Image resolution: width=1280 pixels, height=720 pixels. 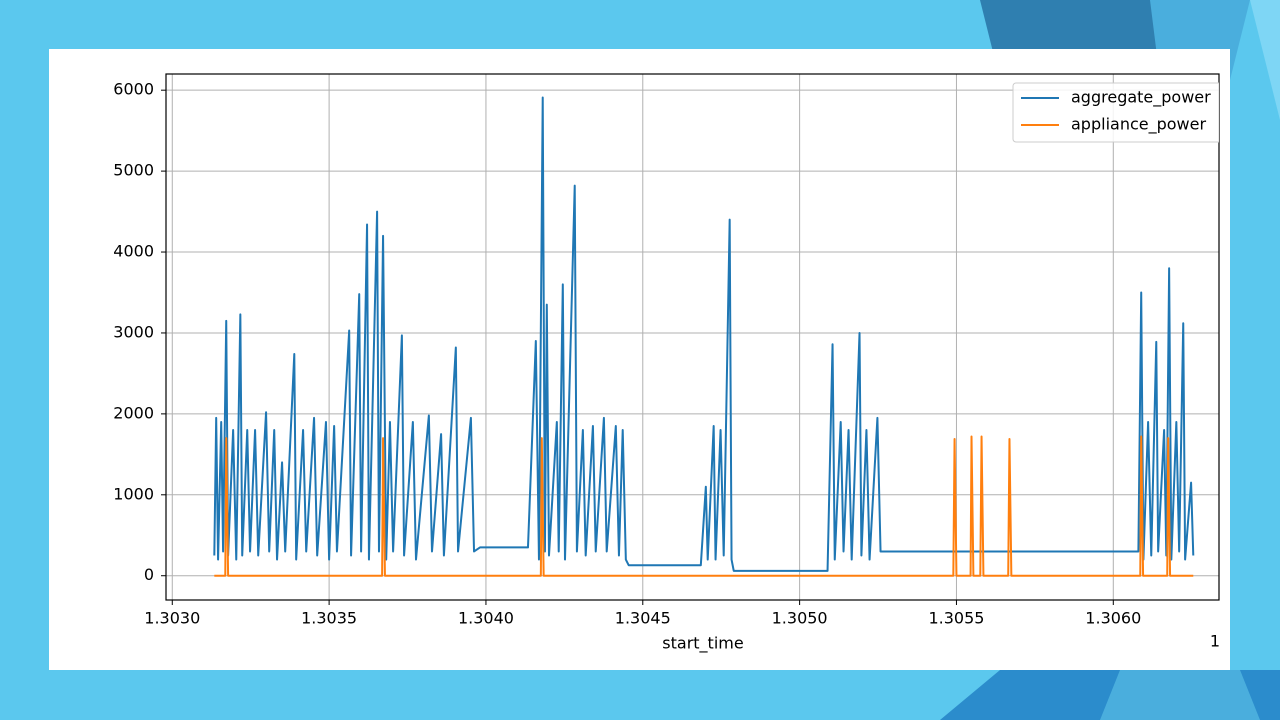 What do you see at coordinates (133, 331) in the screenshot?
I see `y-tick-label: 3000` at bounding box center [133, 331].